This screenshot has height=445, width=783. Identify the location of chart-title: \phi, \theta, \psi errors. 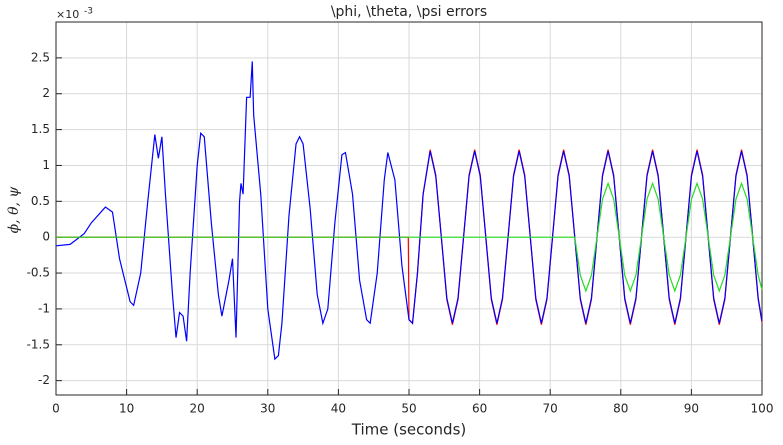
(409, 12).